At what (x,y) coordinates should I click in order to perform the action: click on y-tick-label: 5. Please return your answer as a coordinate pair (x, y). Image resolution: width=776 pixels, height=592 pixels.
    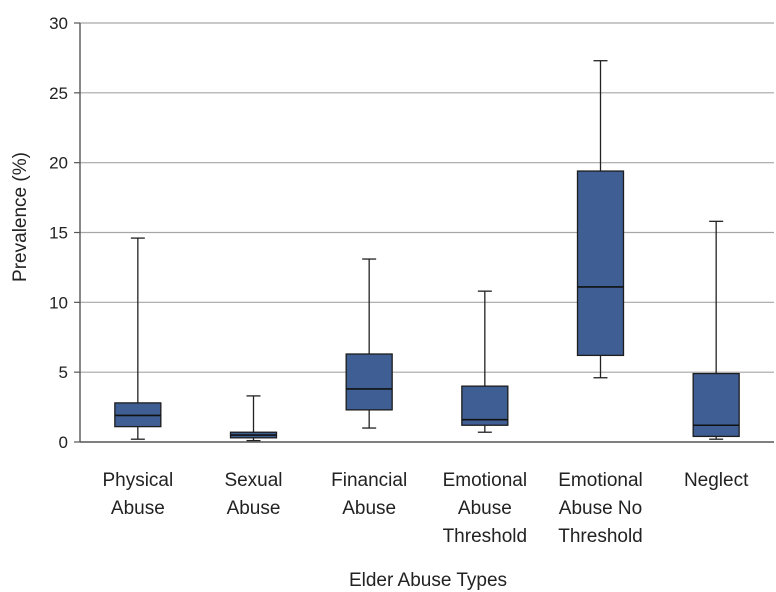
    Looking at the image, I should click on (63, 372).